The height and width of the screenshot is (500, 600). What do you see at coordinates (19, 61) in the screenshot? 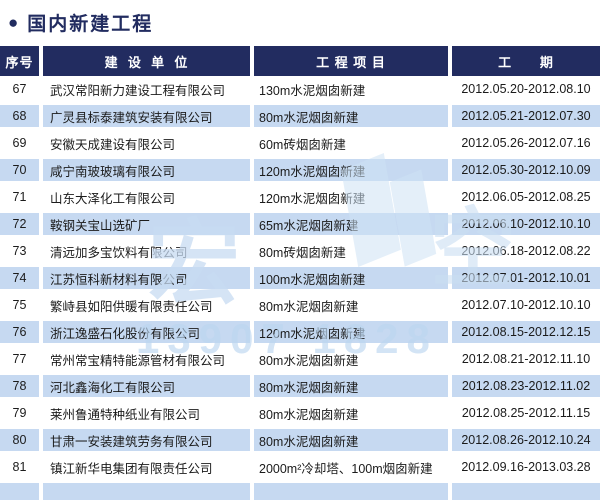
I see `column-header-index: 序号` at bounding box center [19, 61].